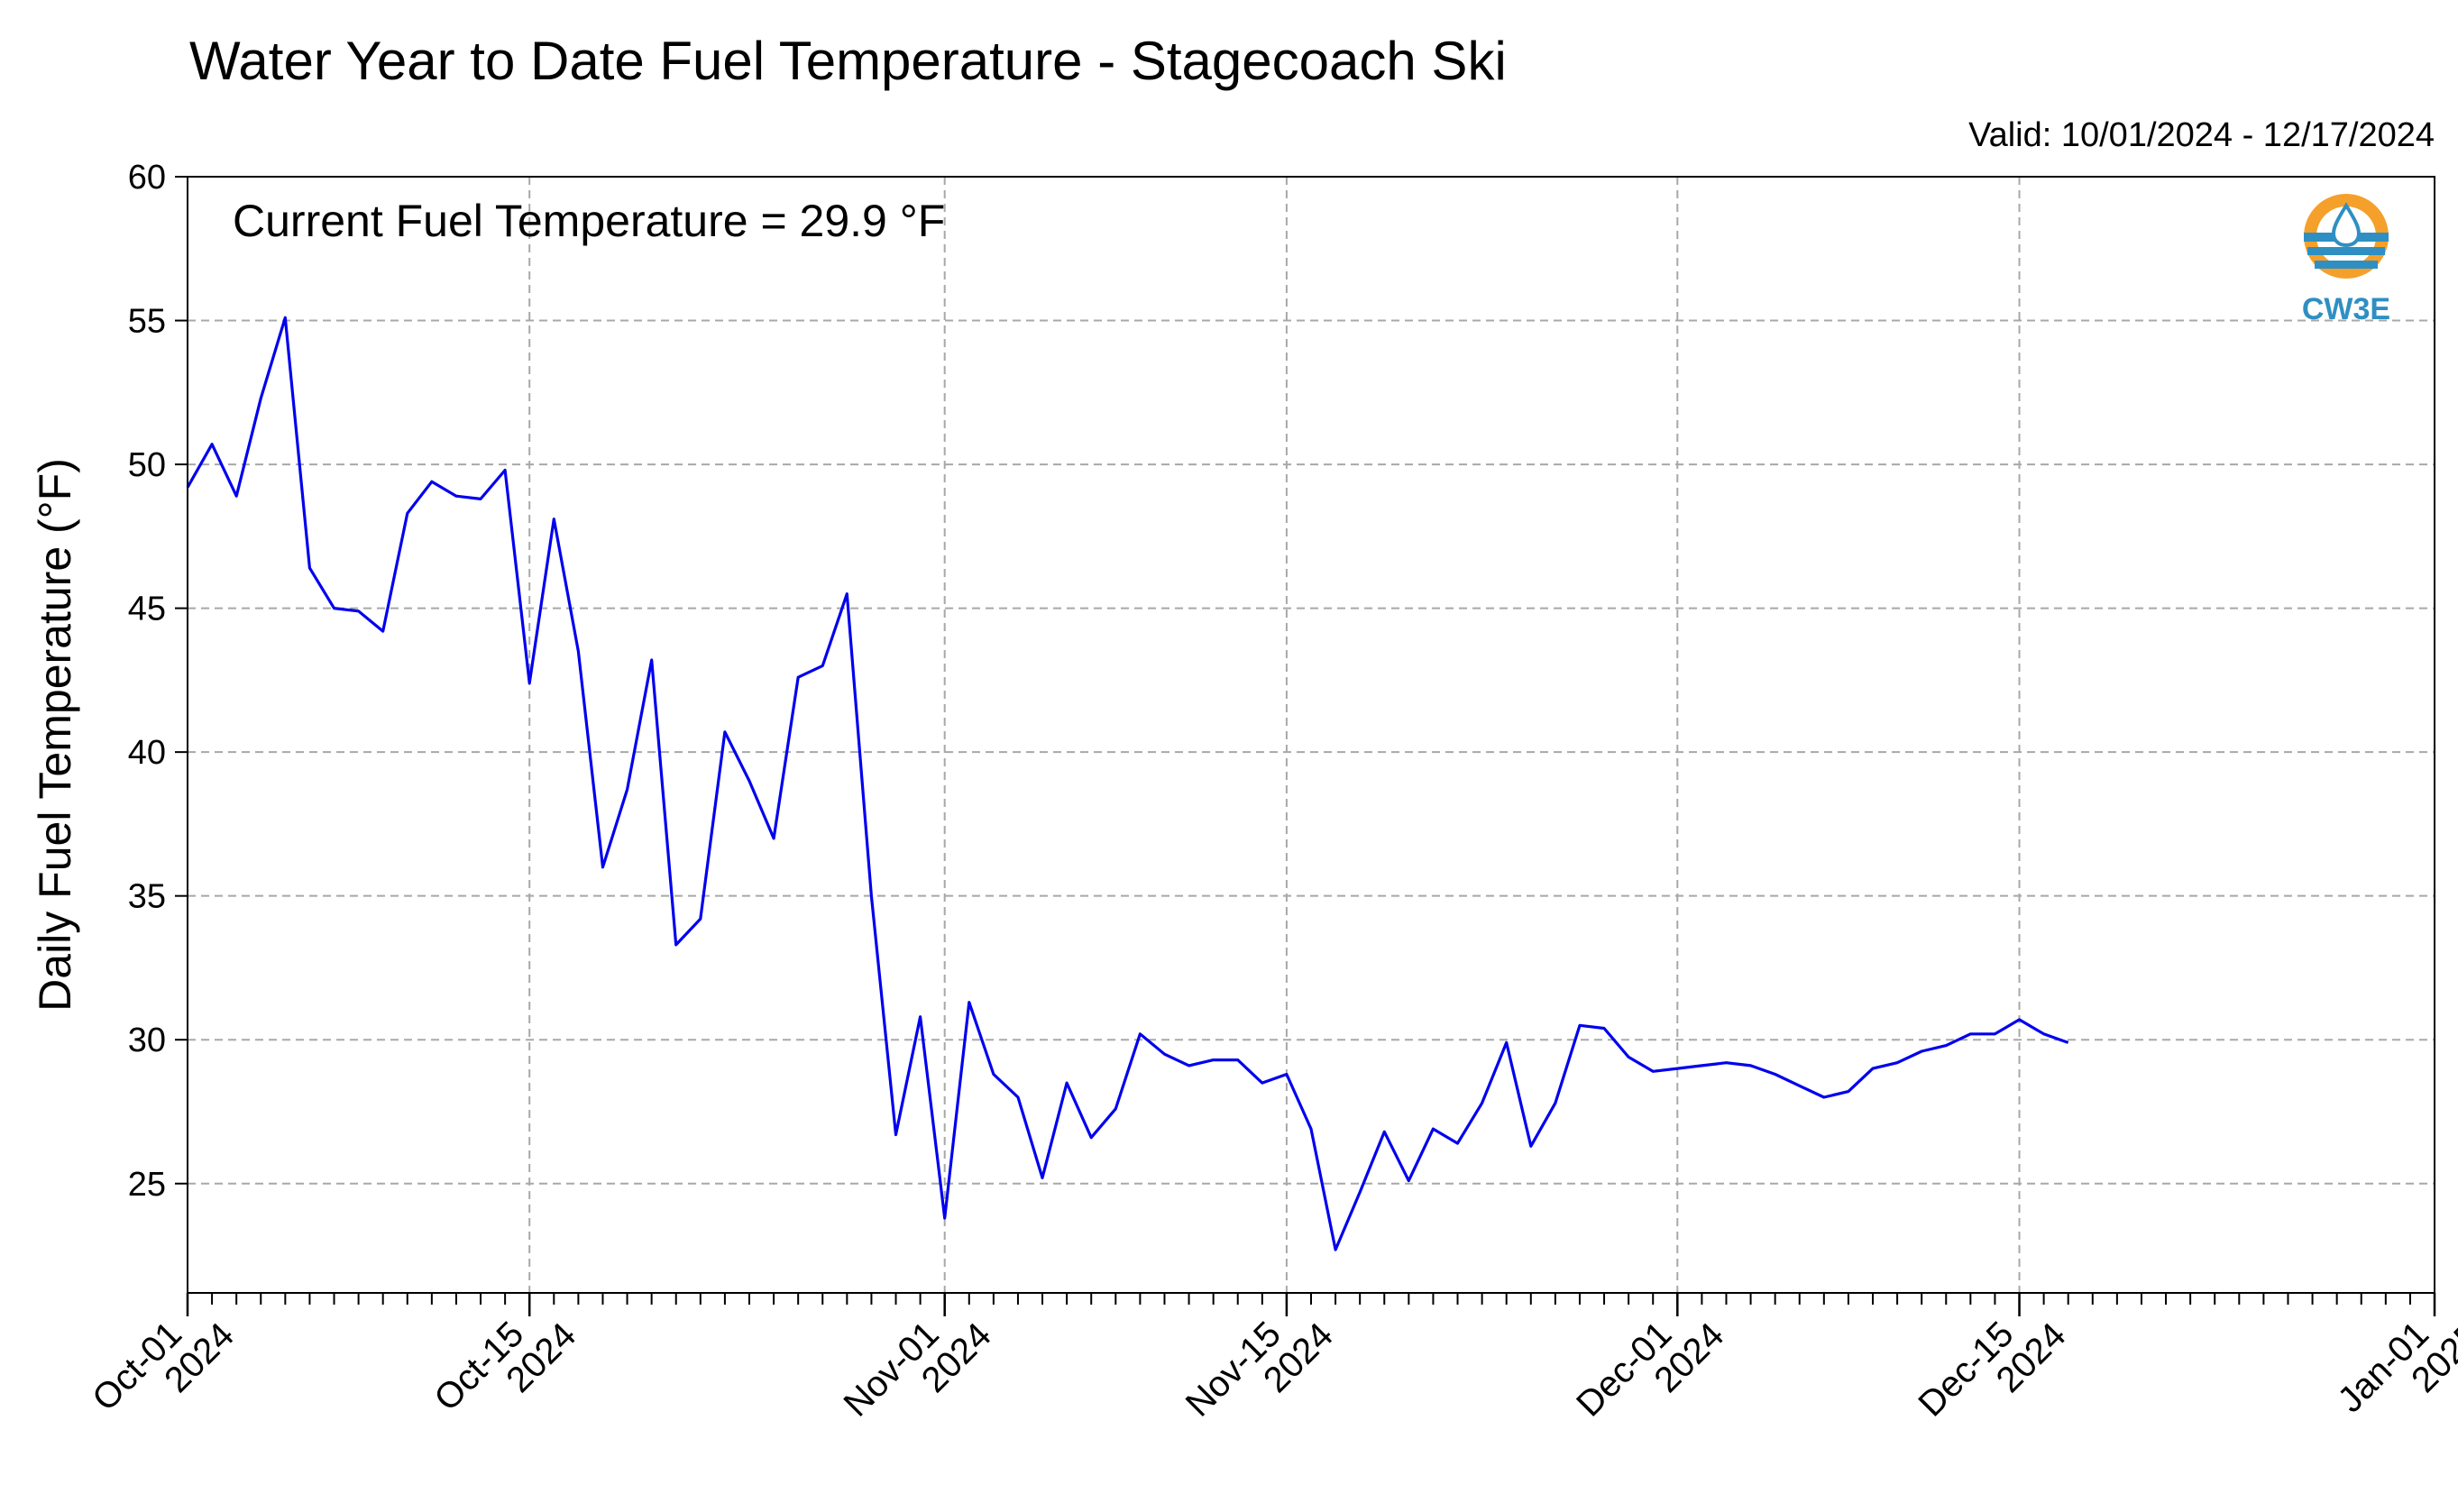 The height and width of the screenshot is (1512, 2458). What do you see at coordinates (2346, 260) in the screenshot?
I see `cw3e-logo: CW3E` at bounding box center [2346, 260].